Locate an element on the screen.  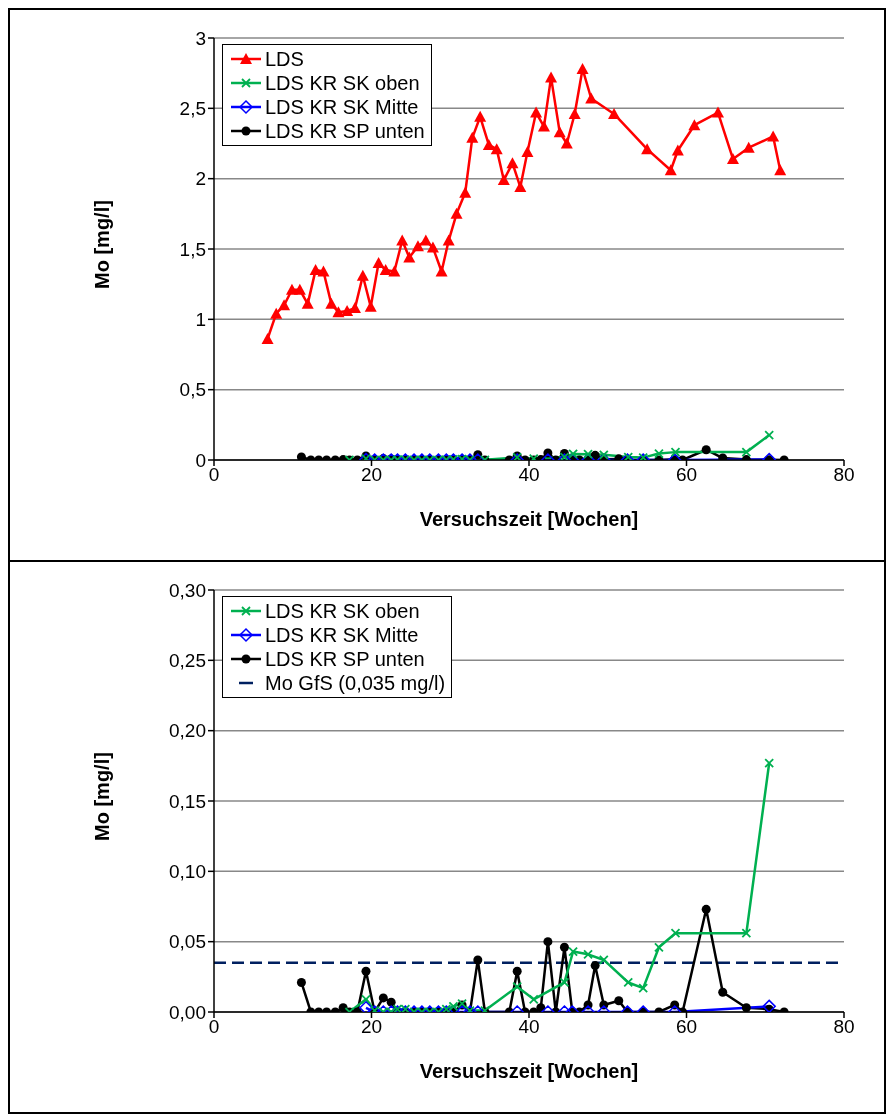
y-tick-label: 0,00 is located at coordinates (187, 1012).